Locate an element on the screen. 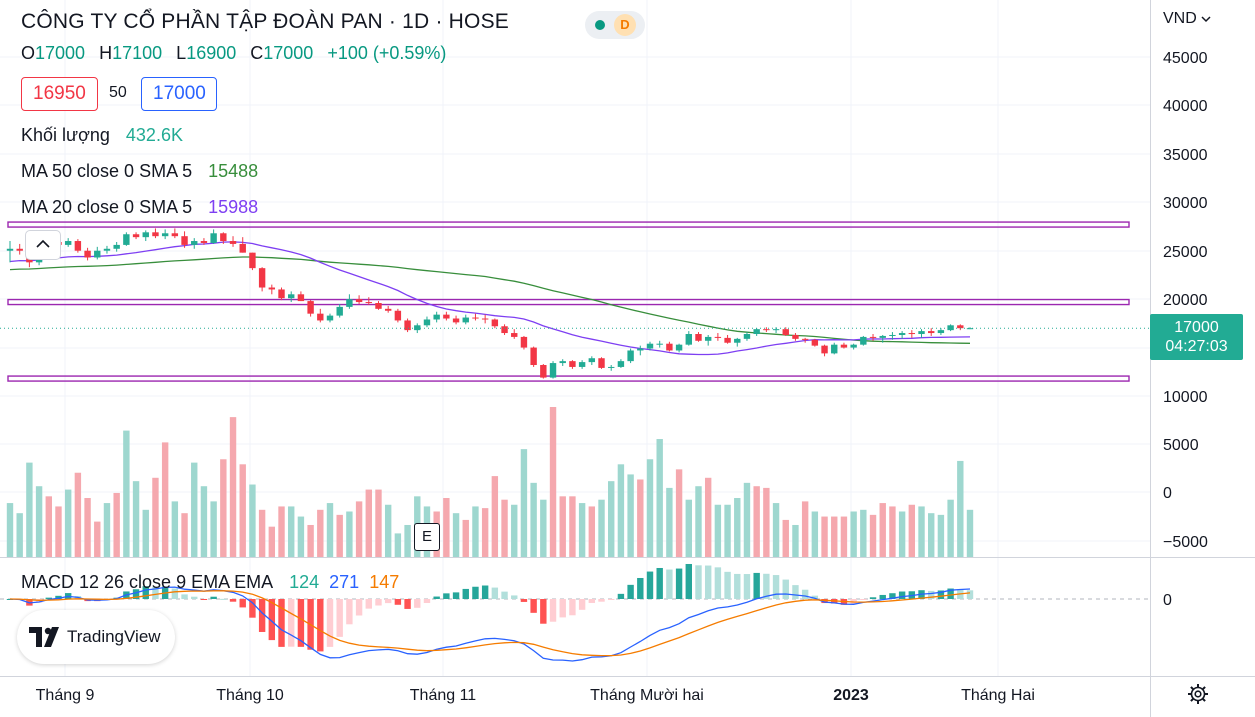 This screenshot has height=717, width=1255. chevron-up-icon is located at coordinates (43, 243).